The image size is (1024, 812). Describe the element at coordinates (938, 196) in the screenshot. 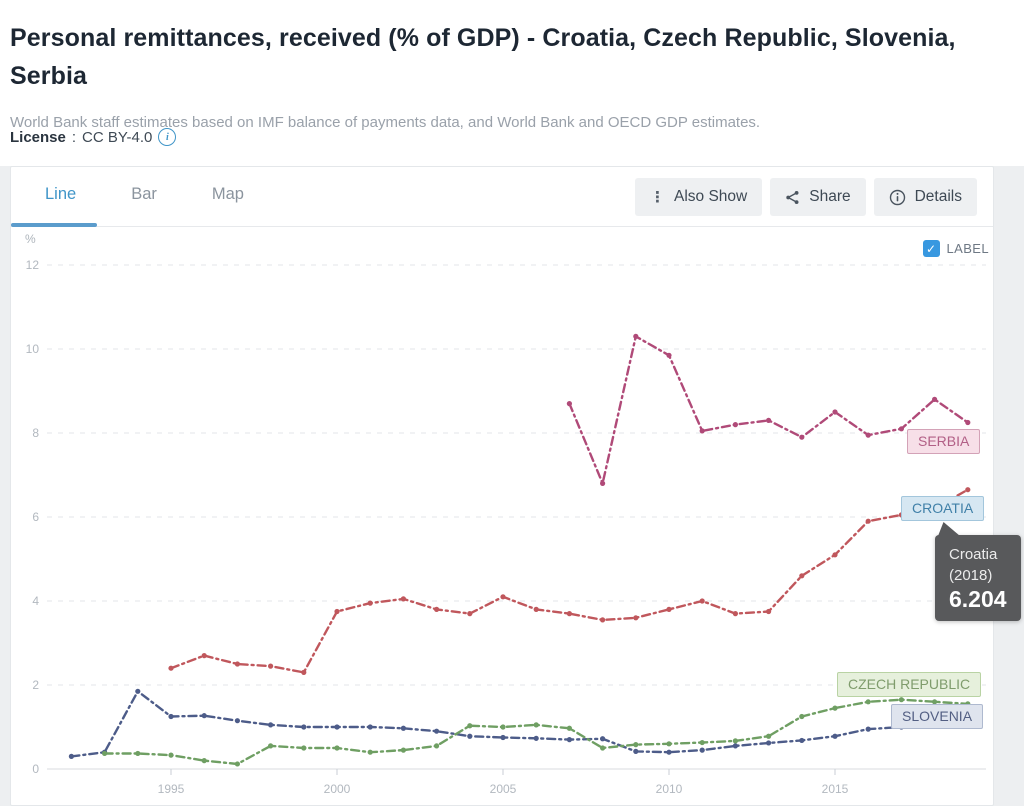

I see `details-label: Details` at that location.